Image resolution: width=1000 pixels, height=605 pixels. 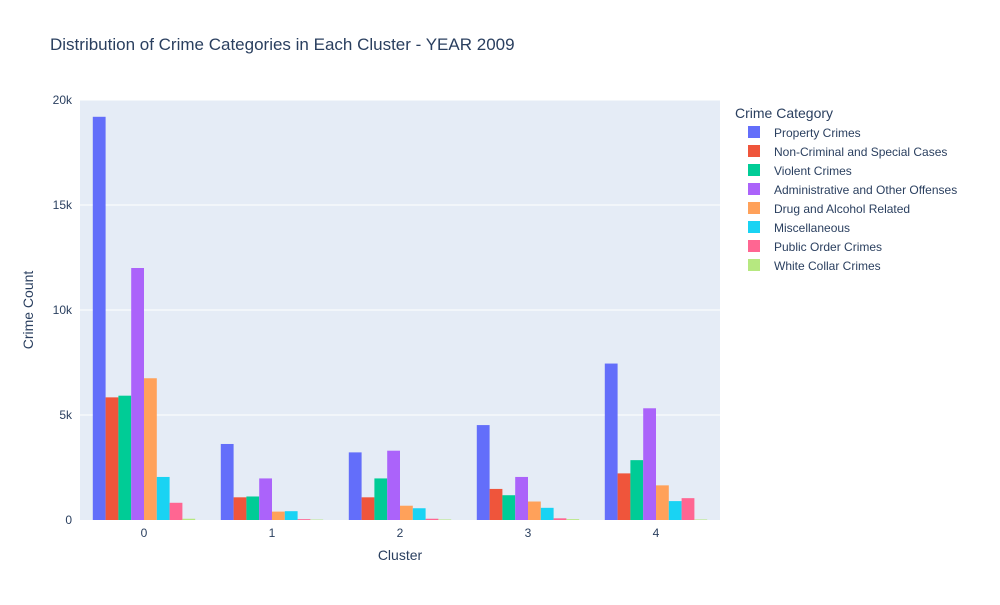 I want to click on y-axis-ticks: 0 5k 10k 15k 20k, so click(x=63, y=310).